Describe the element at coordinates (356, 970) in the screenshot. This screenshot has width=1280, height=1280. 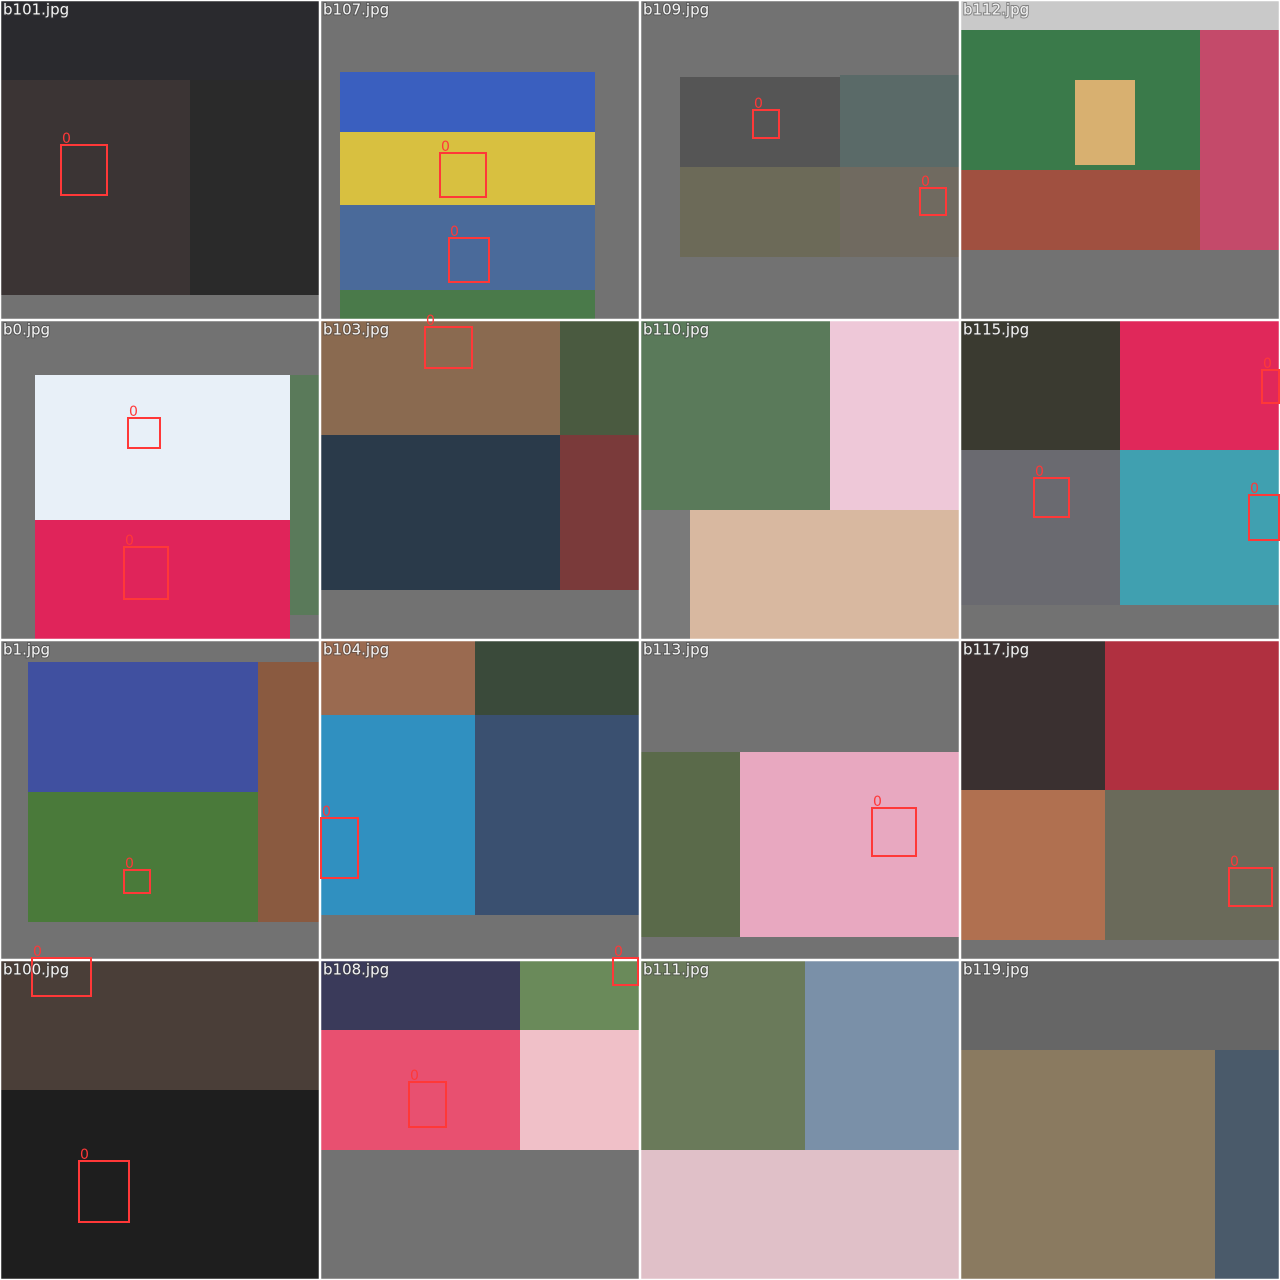
I see `tile-filename: b108.jpg` at that location.